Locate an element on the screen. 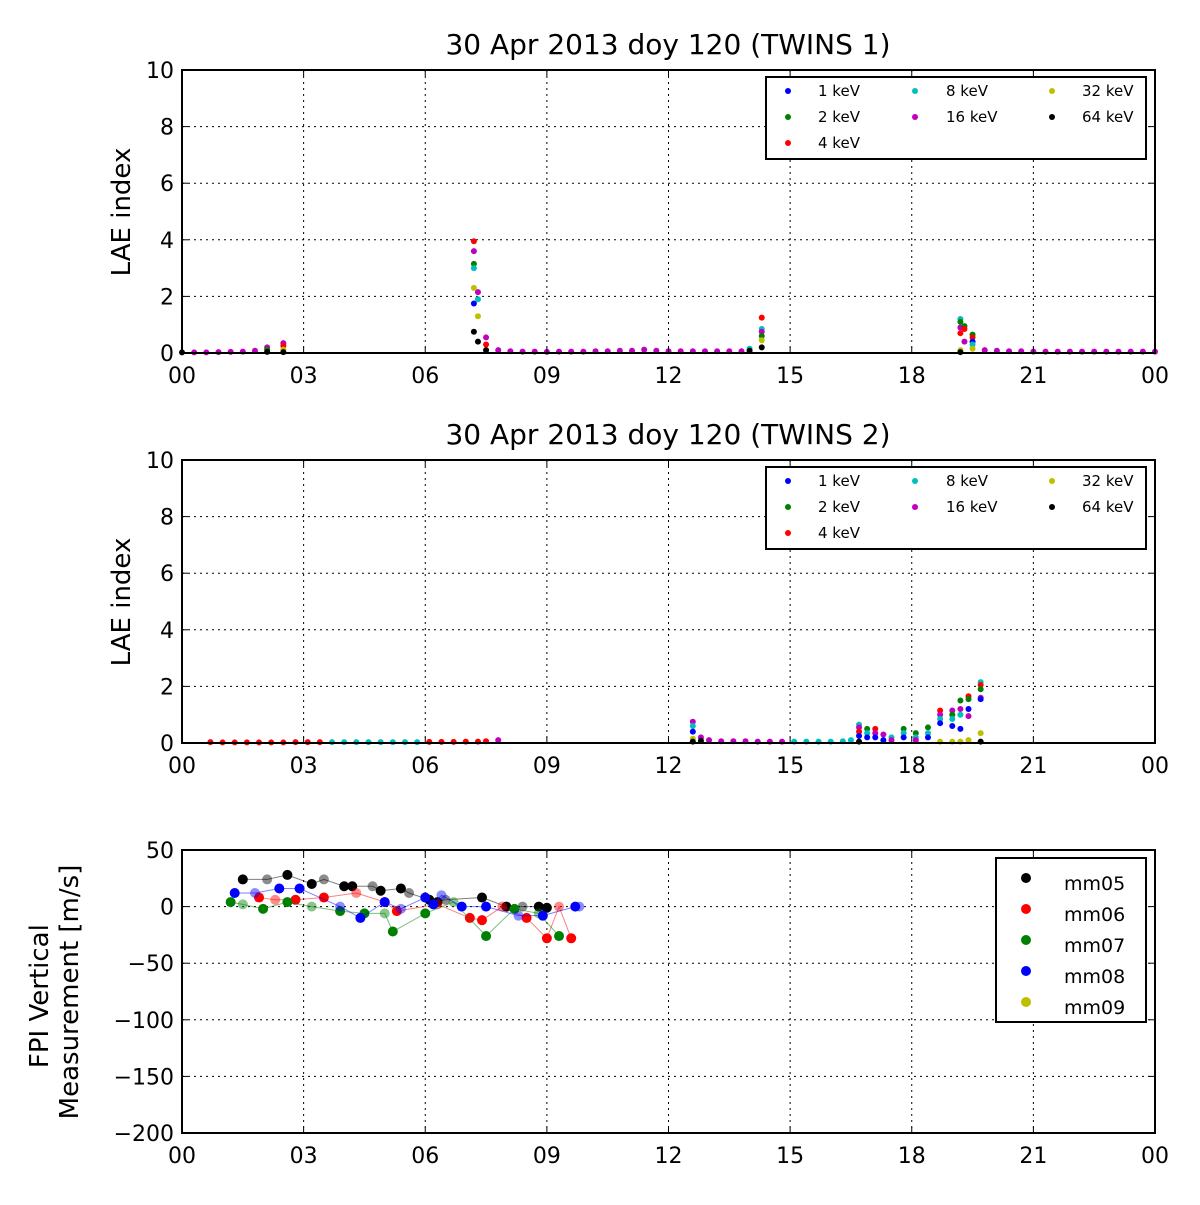 The image size is (1200, 1205). y-tick-label: 2 is located at coordinates (167, 297).